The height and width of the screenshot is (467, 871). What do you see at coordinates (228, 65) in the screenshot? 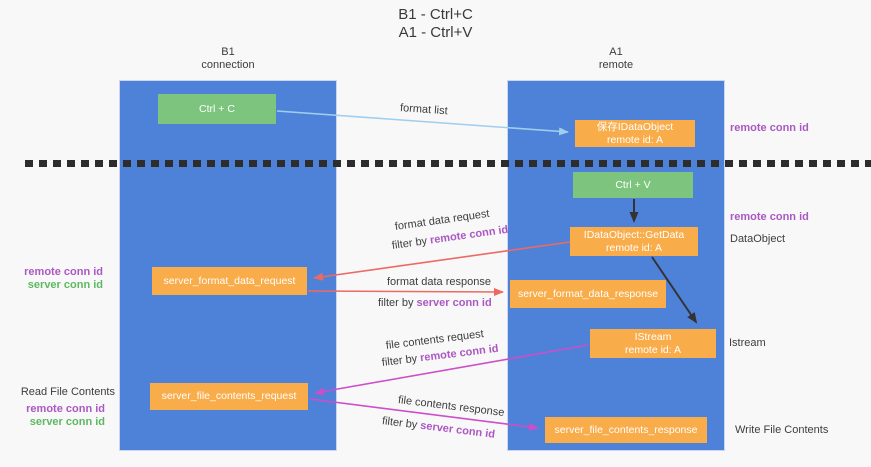
I see `column-b1-role: connection` at bounding box center [228, 65].